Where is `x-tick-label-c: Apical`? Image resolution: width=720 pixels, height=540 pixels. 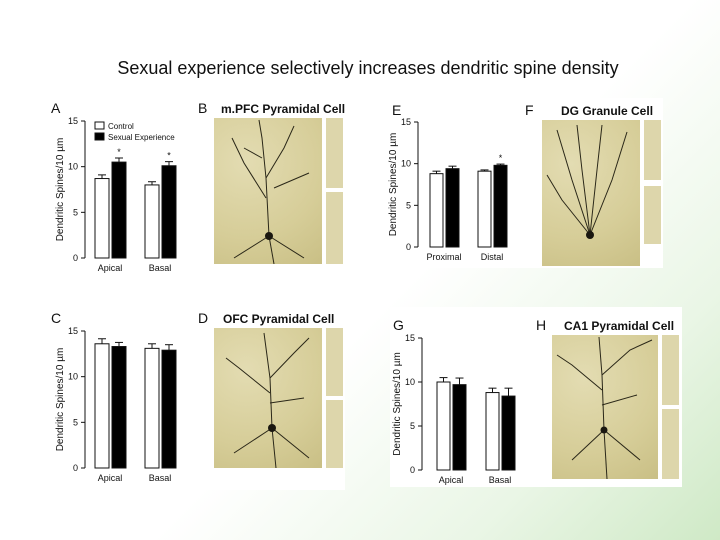 x-tick-label-c: Apical is located at coordinates (110, 478).